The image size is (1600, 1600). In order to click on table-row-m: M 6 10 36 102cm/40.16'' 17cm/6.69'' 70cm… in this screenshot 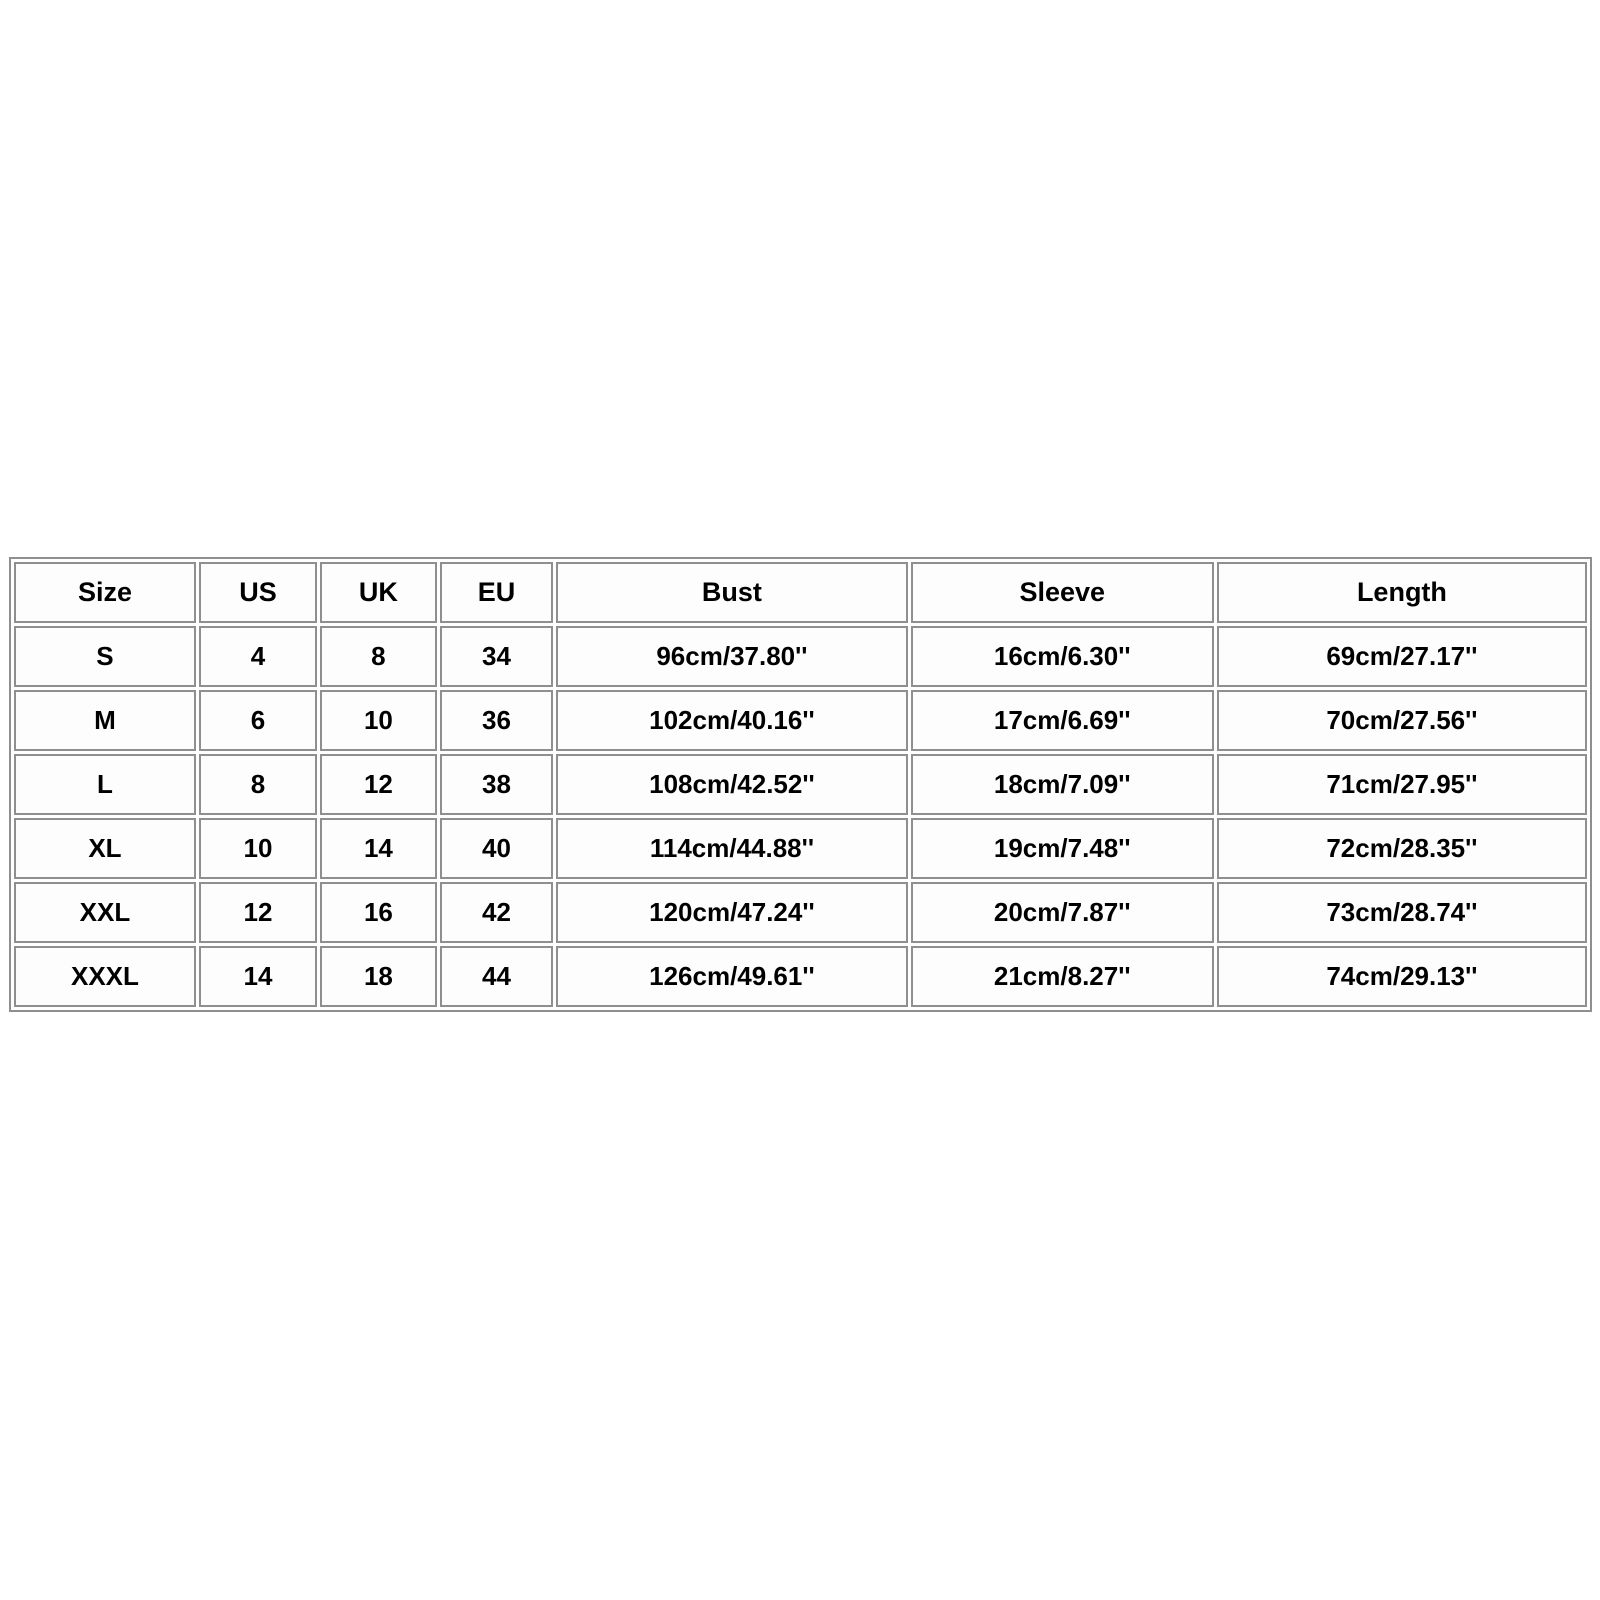, I will do `click(800, 720)`.